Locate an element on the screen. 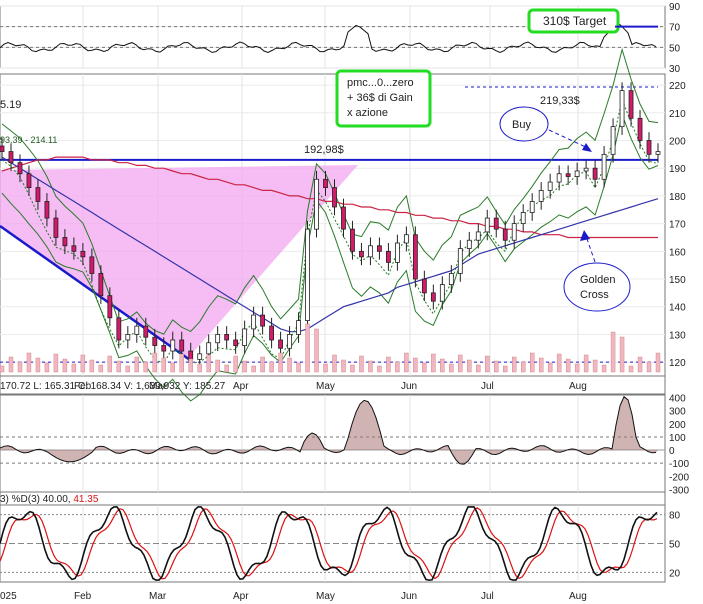 Image resolution: width=703 pixels, height=604 pixels. macd-line is located at coordinates (328, 430).